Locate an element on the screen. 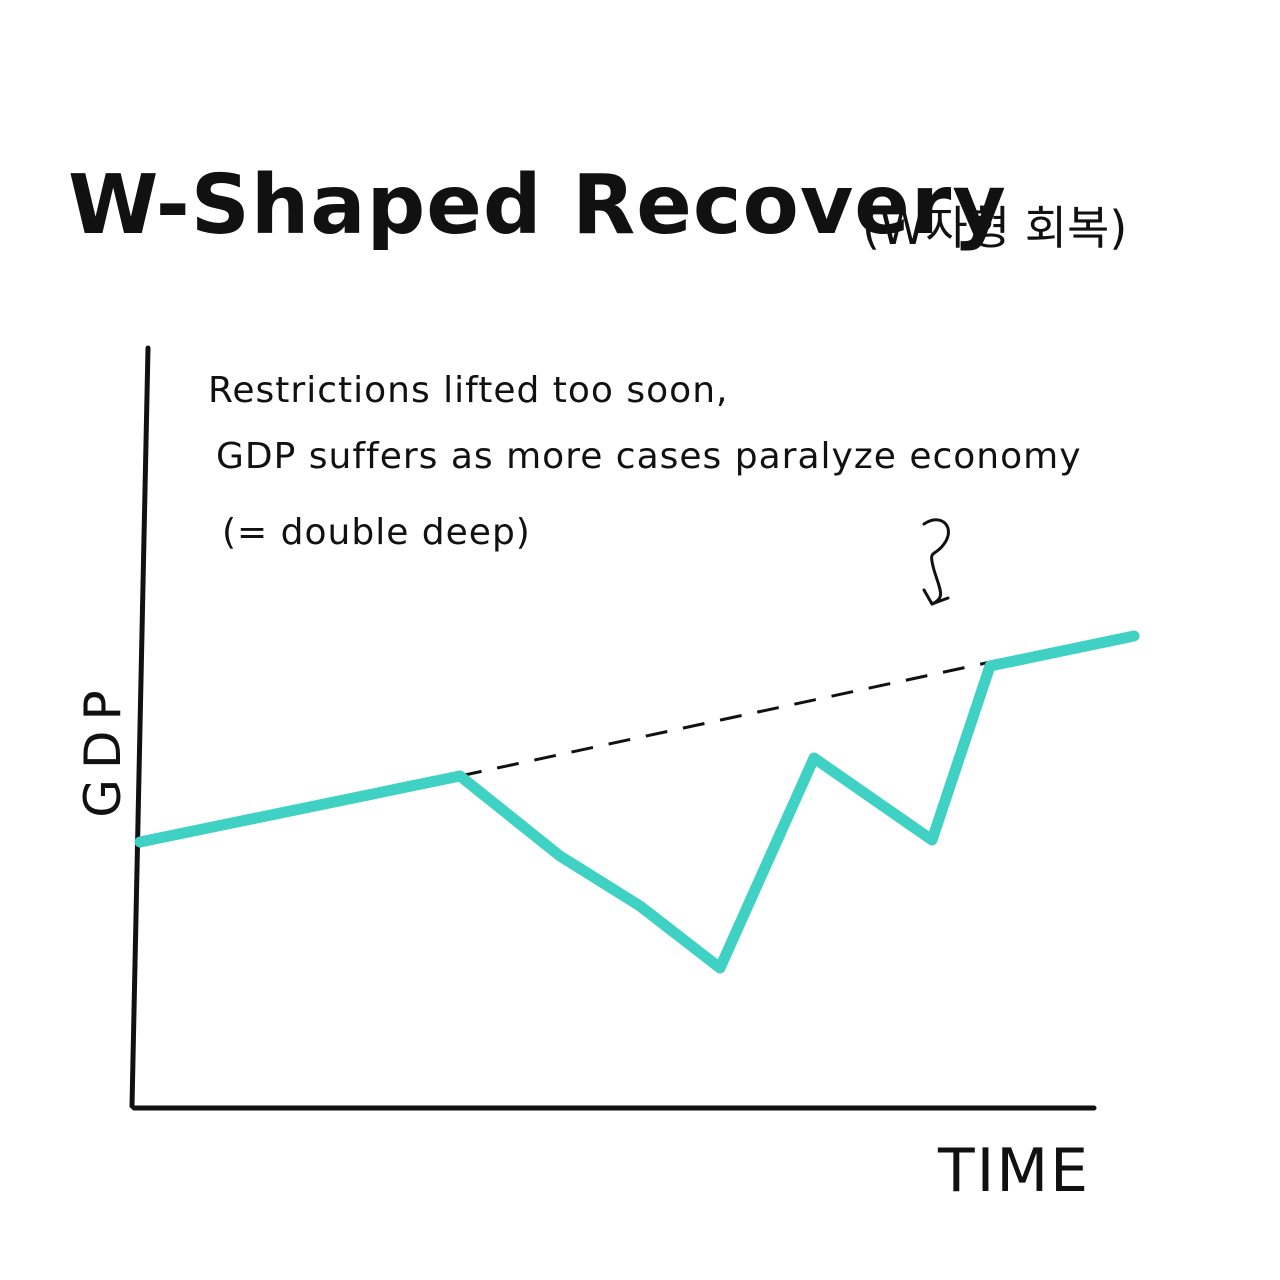 The width and height of the screenshot is (1280, 1280). annotation-line-1: Restrictions lifted too soon, is located at coordinates (468, 390).